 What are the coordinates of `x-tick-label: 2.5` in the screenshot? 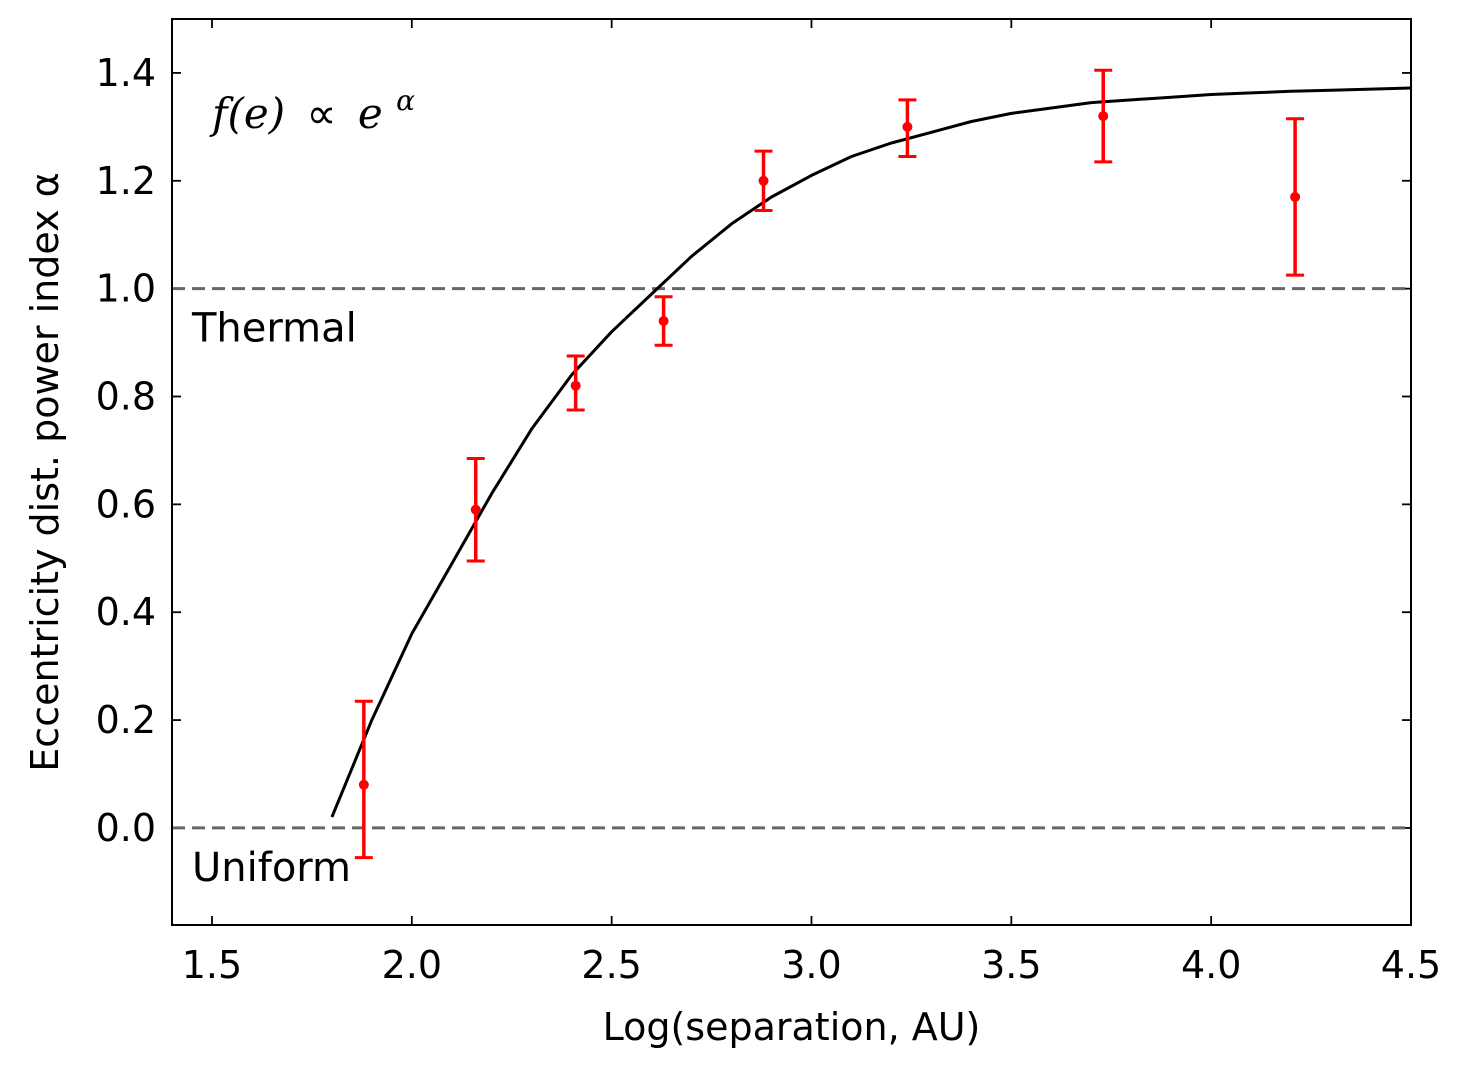 It's located at (611, 965).